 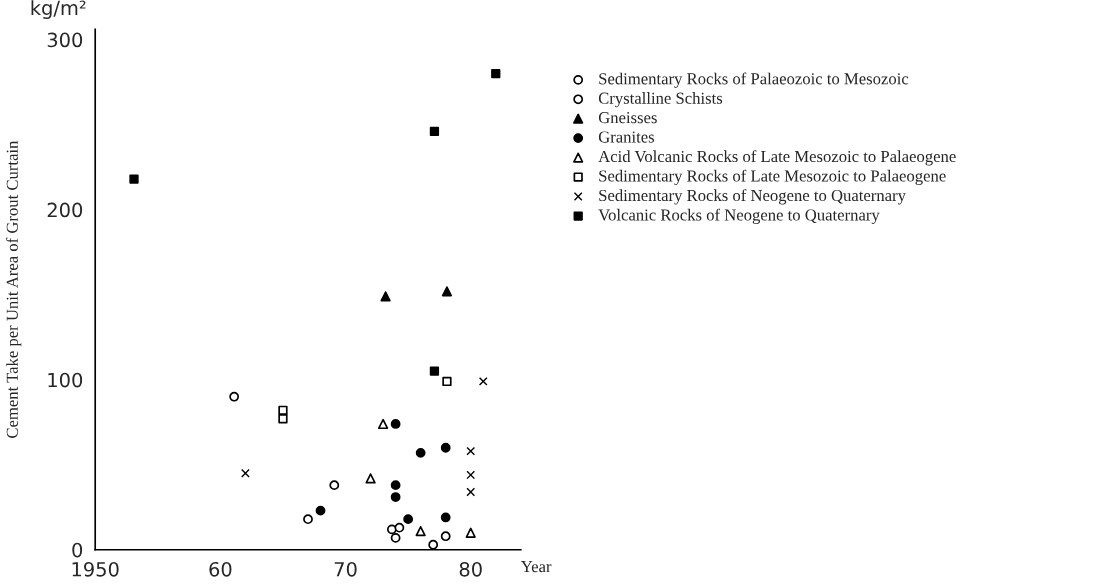 What do you see at coordinates (95, 569) in the screenshot?
I see `x-tick-label: 1950` at bounding box center [95, 569].